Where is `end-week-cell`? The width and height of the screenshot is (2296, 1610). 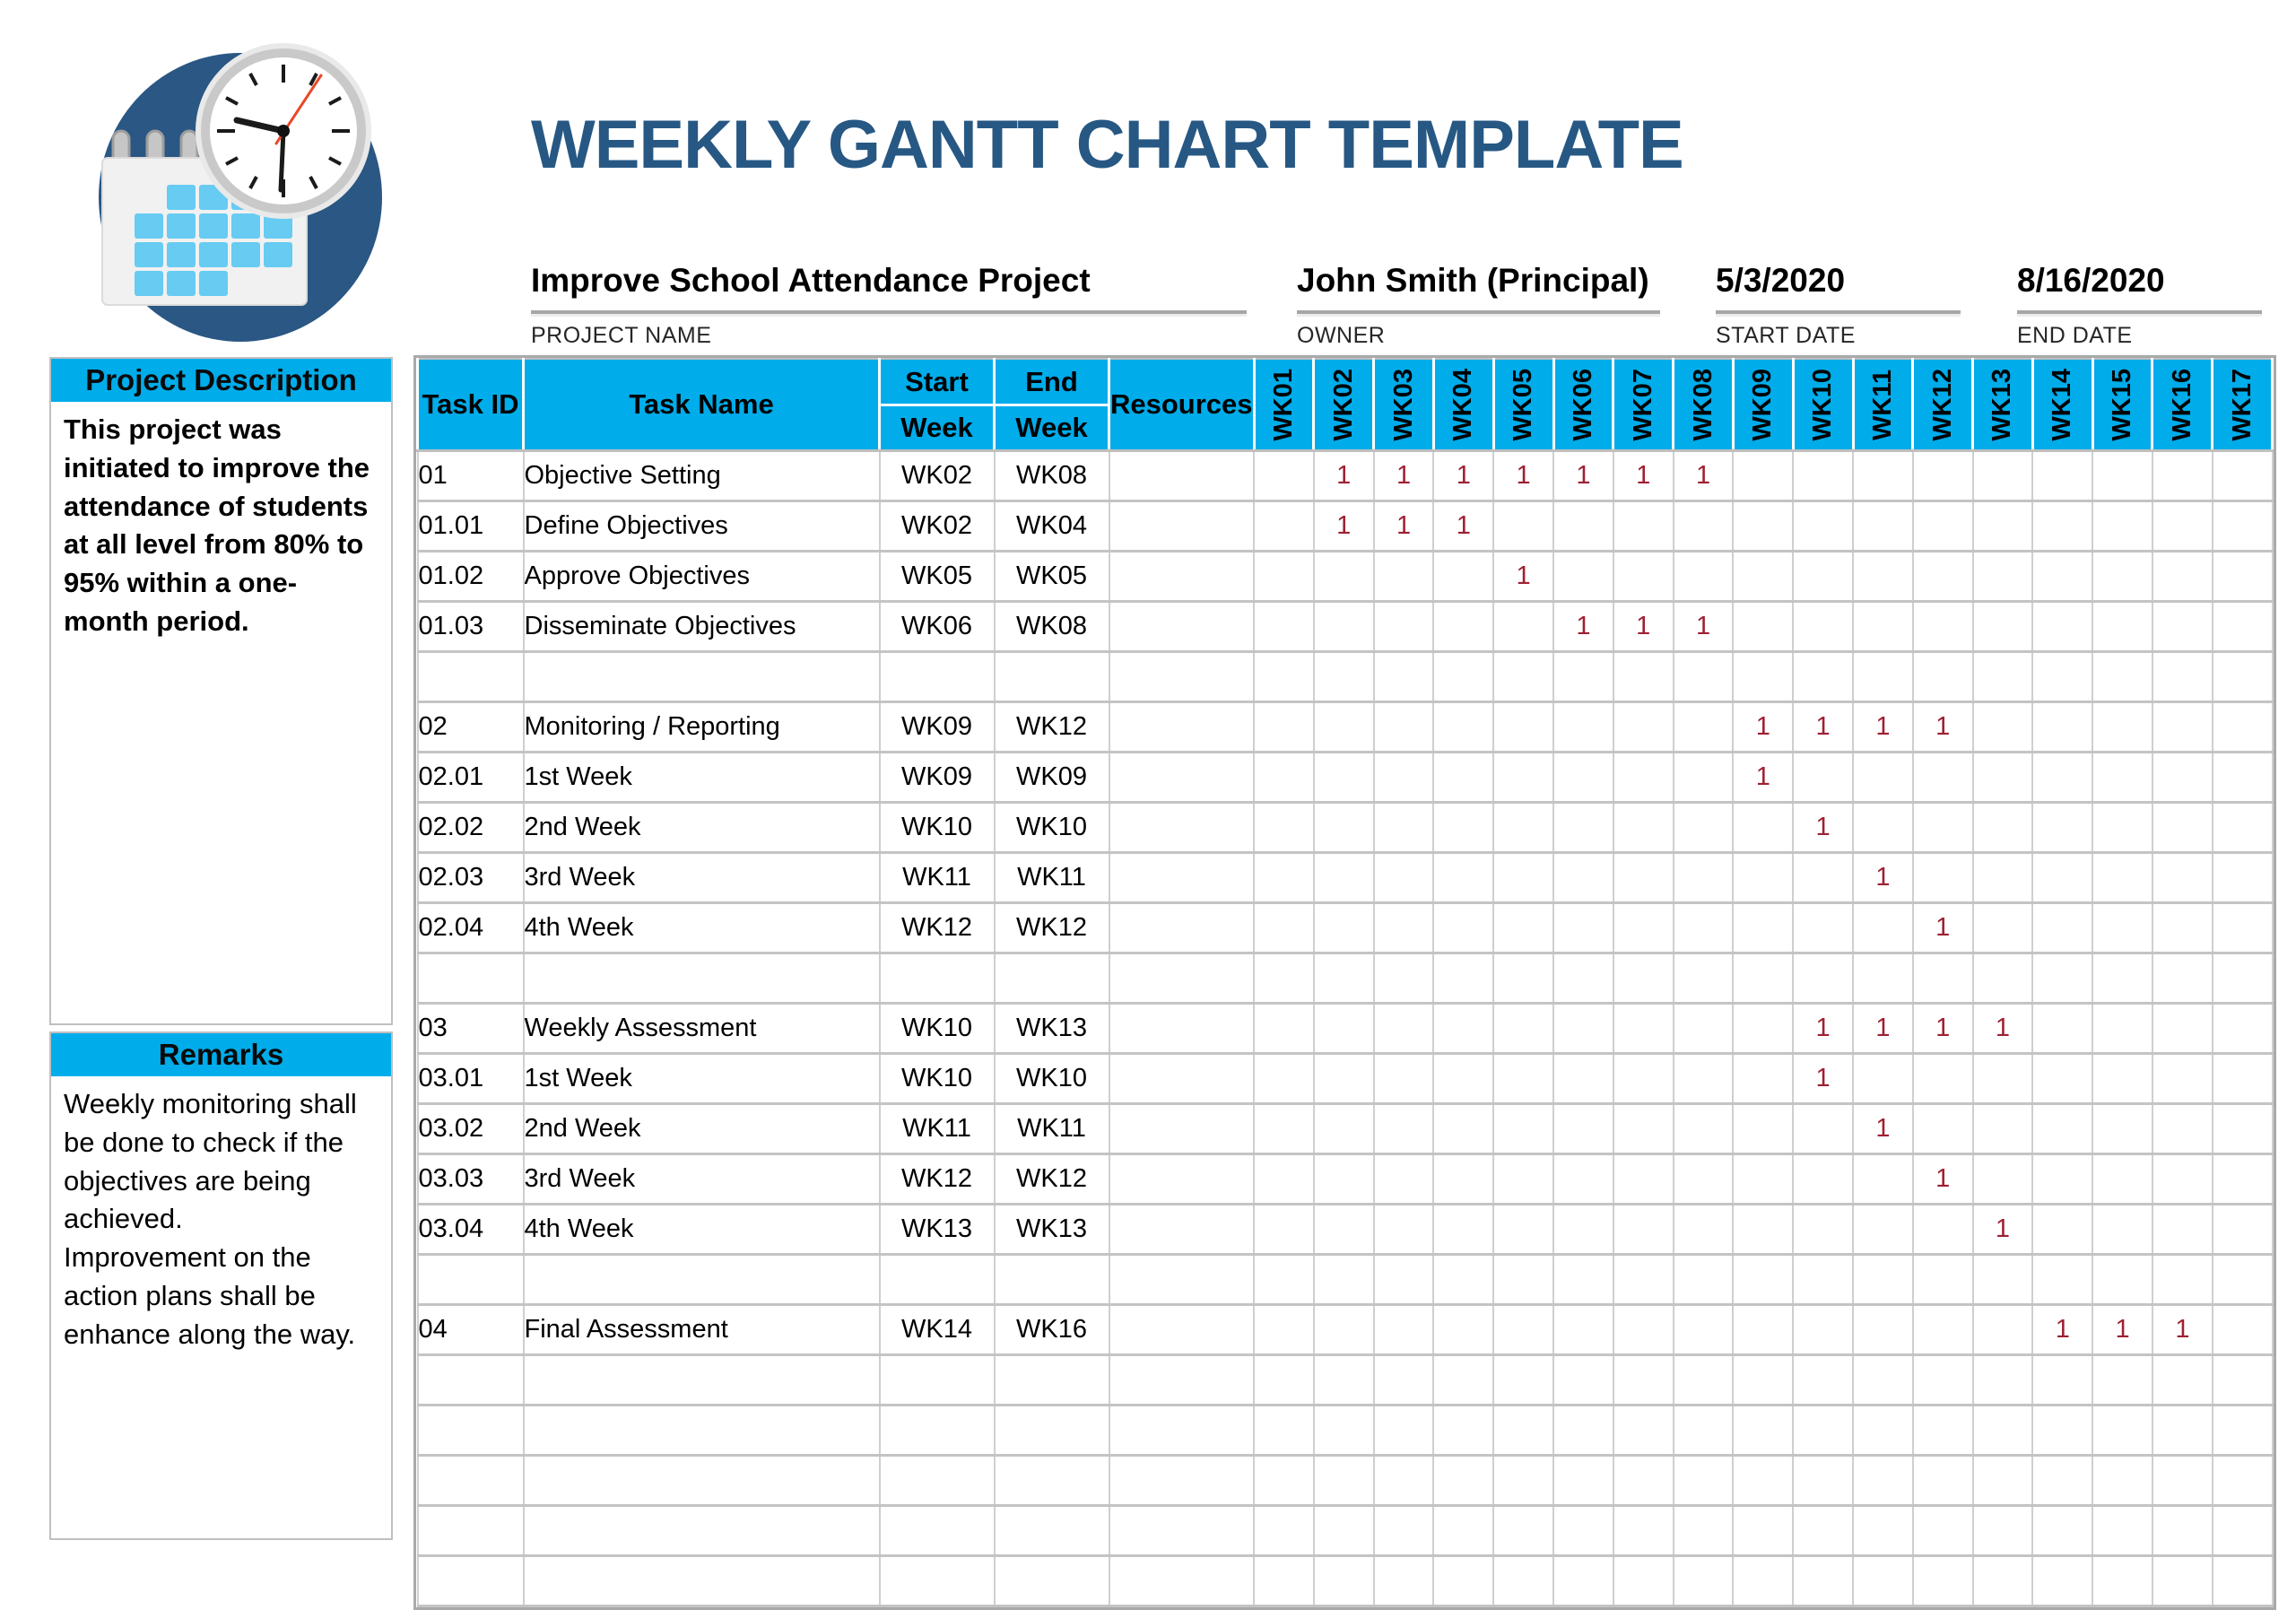
end-week-cell is located at coordinates (1051, 1379).